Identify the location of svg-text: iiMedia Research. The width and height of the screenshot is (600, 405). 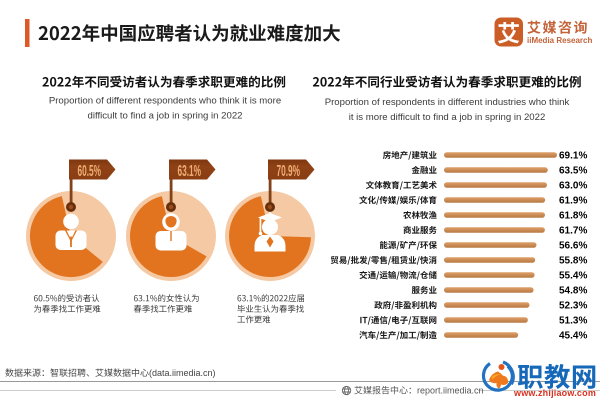
(559, 40).